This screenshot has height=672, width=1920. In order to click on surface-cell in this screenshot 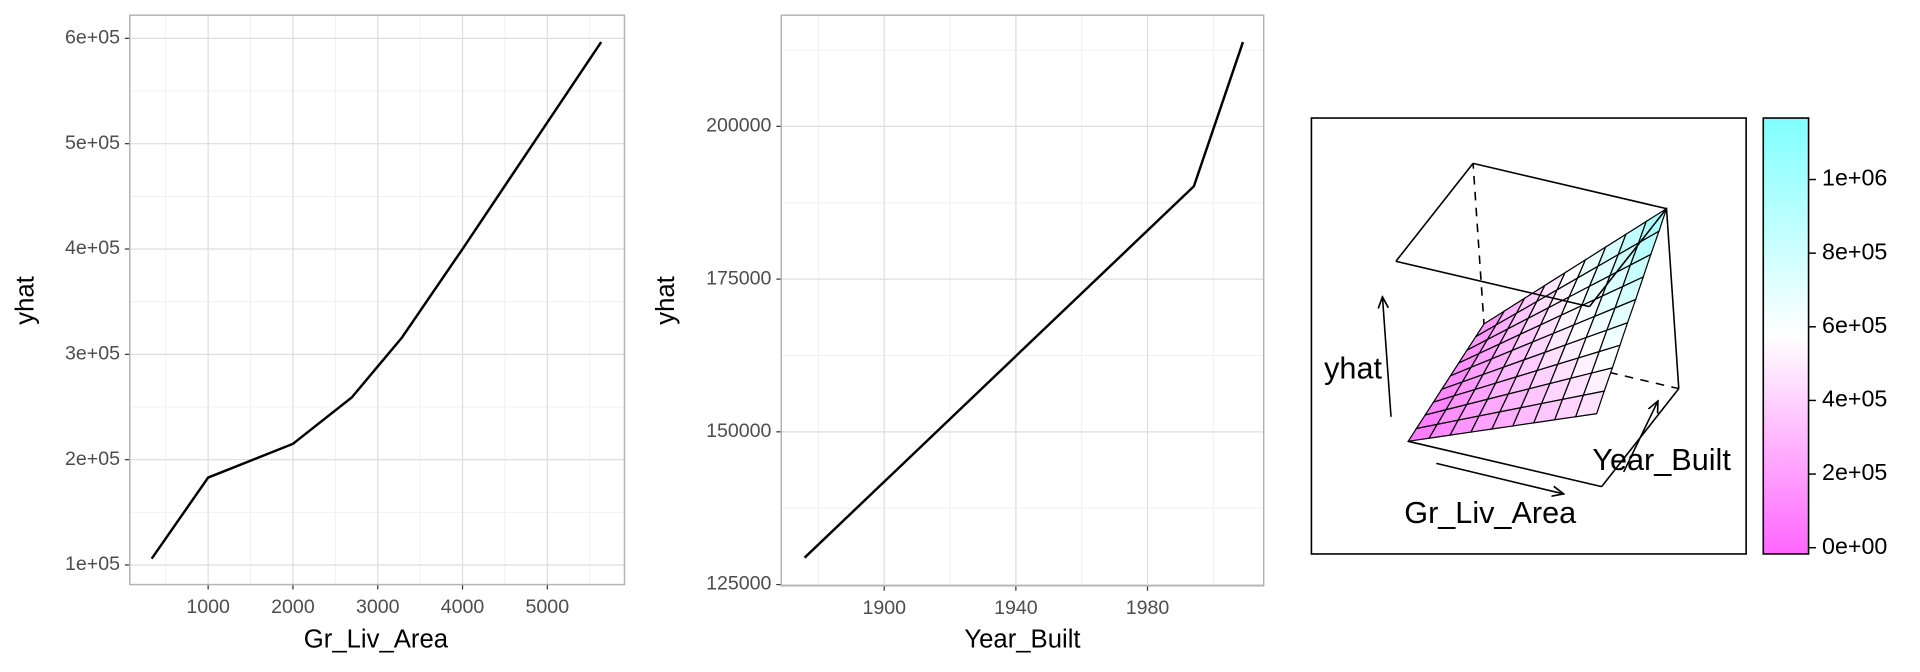, I will do `click(1590, 404)`.